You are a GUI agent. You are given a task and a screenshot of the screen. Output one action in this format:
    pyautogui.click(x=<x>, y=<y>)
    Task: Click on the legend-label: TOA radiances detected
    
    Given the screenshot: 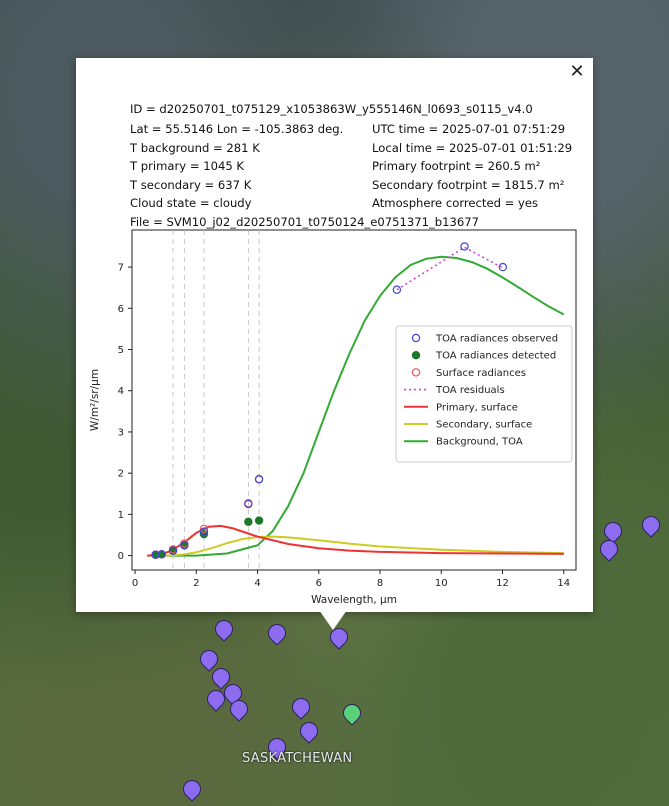 What is the action you would take?
    pyautogui.click(x=495, y=356)
    